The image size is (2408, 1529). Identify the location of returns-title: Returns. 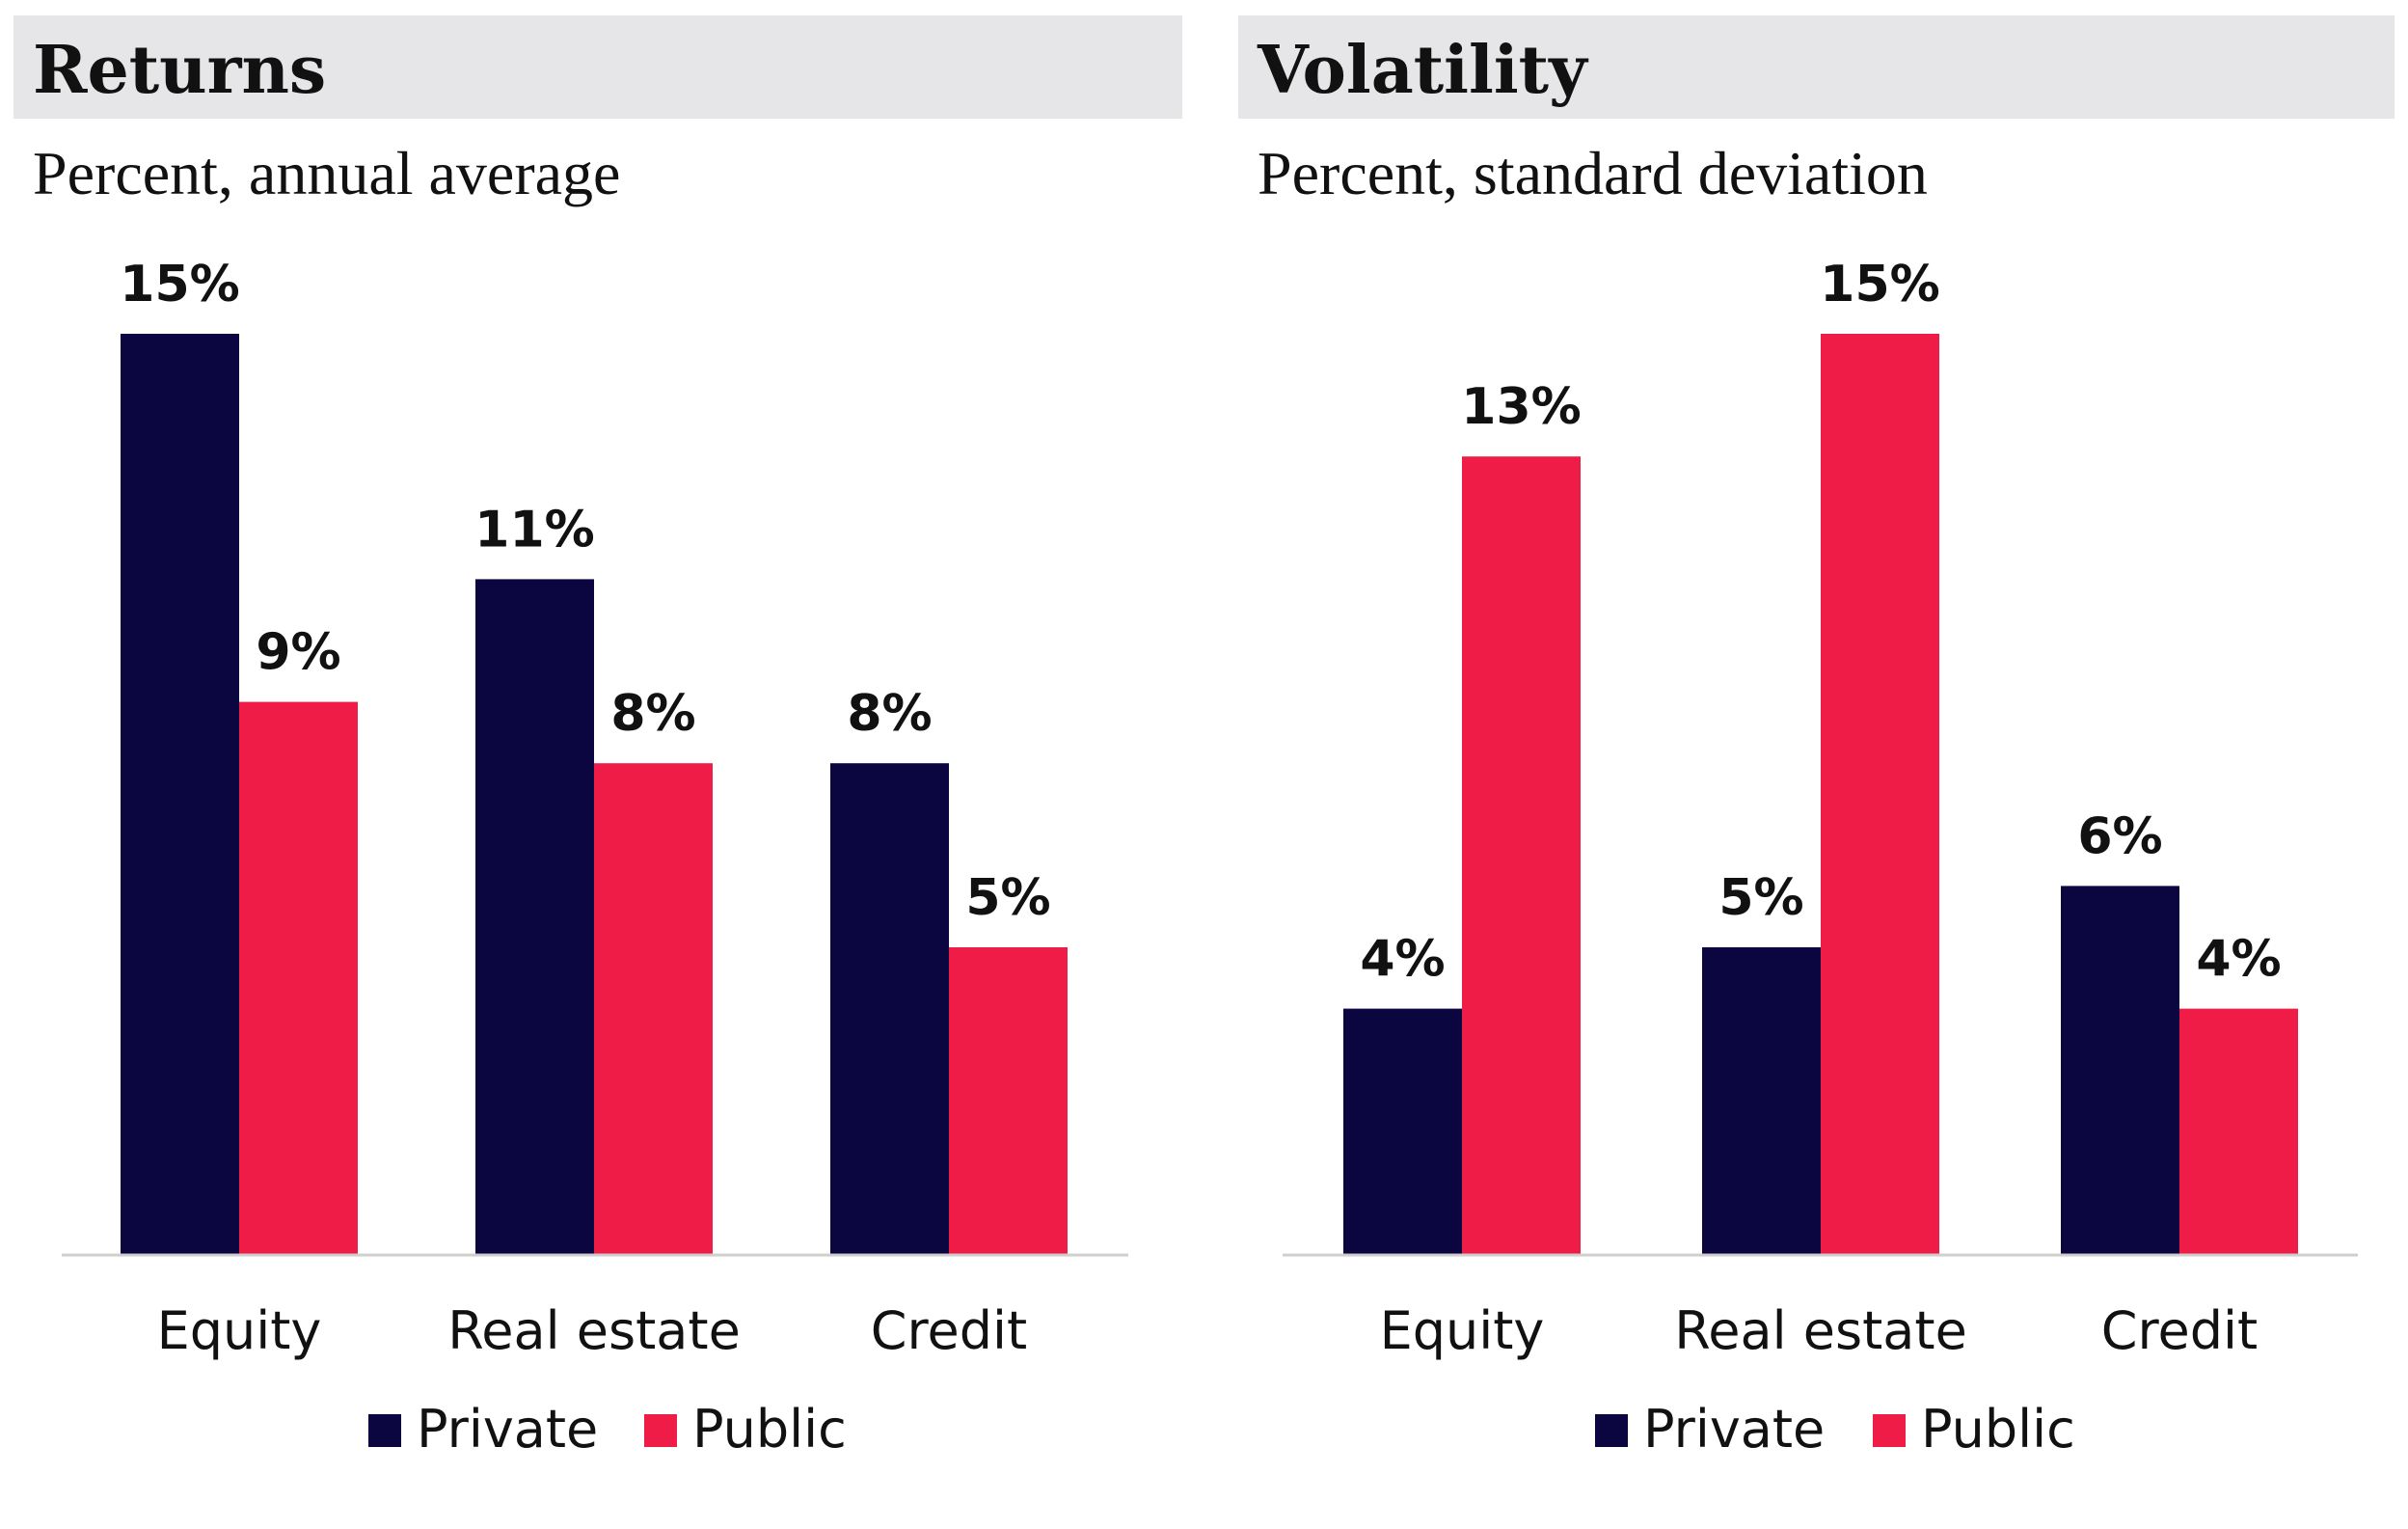
(180, 71).